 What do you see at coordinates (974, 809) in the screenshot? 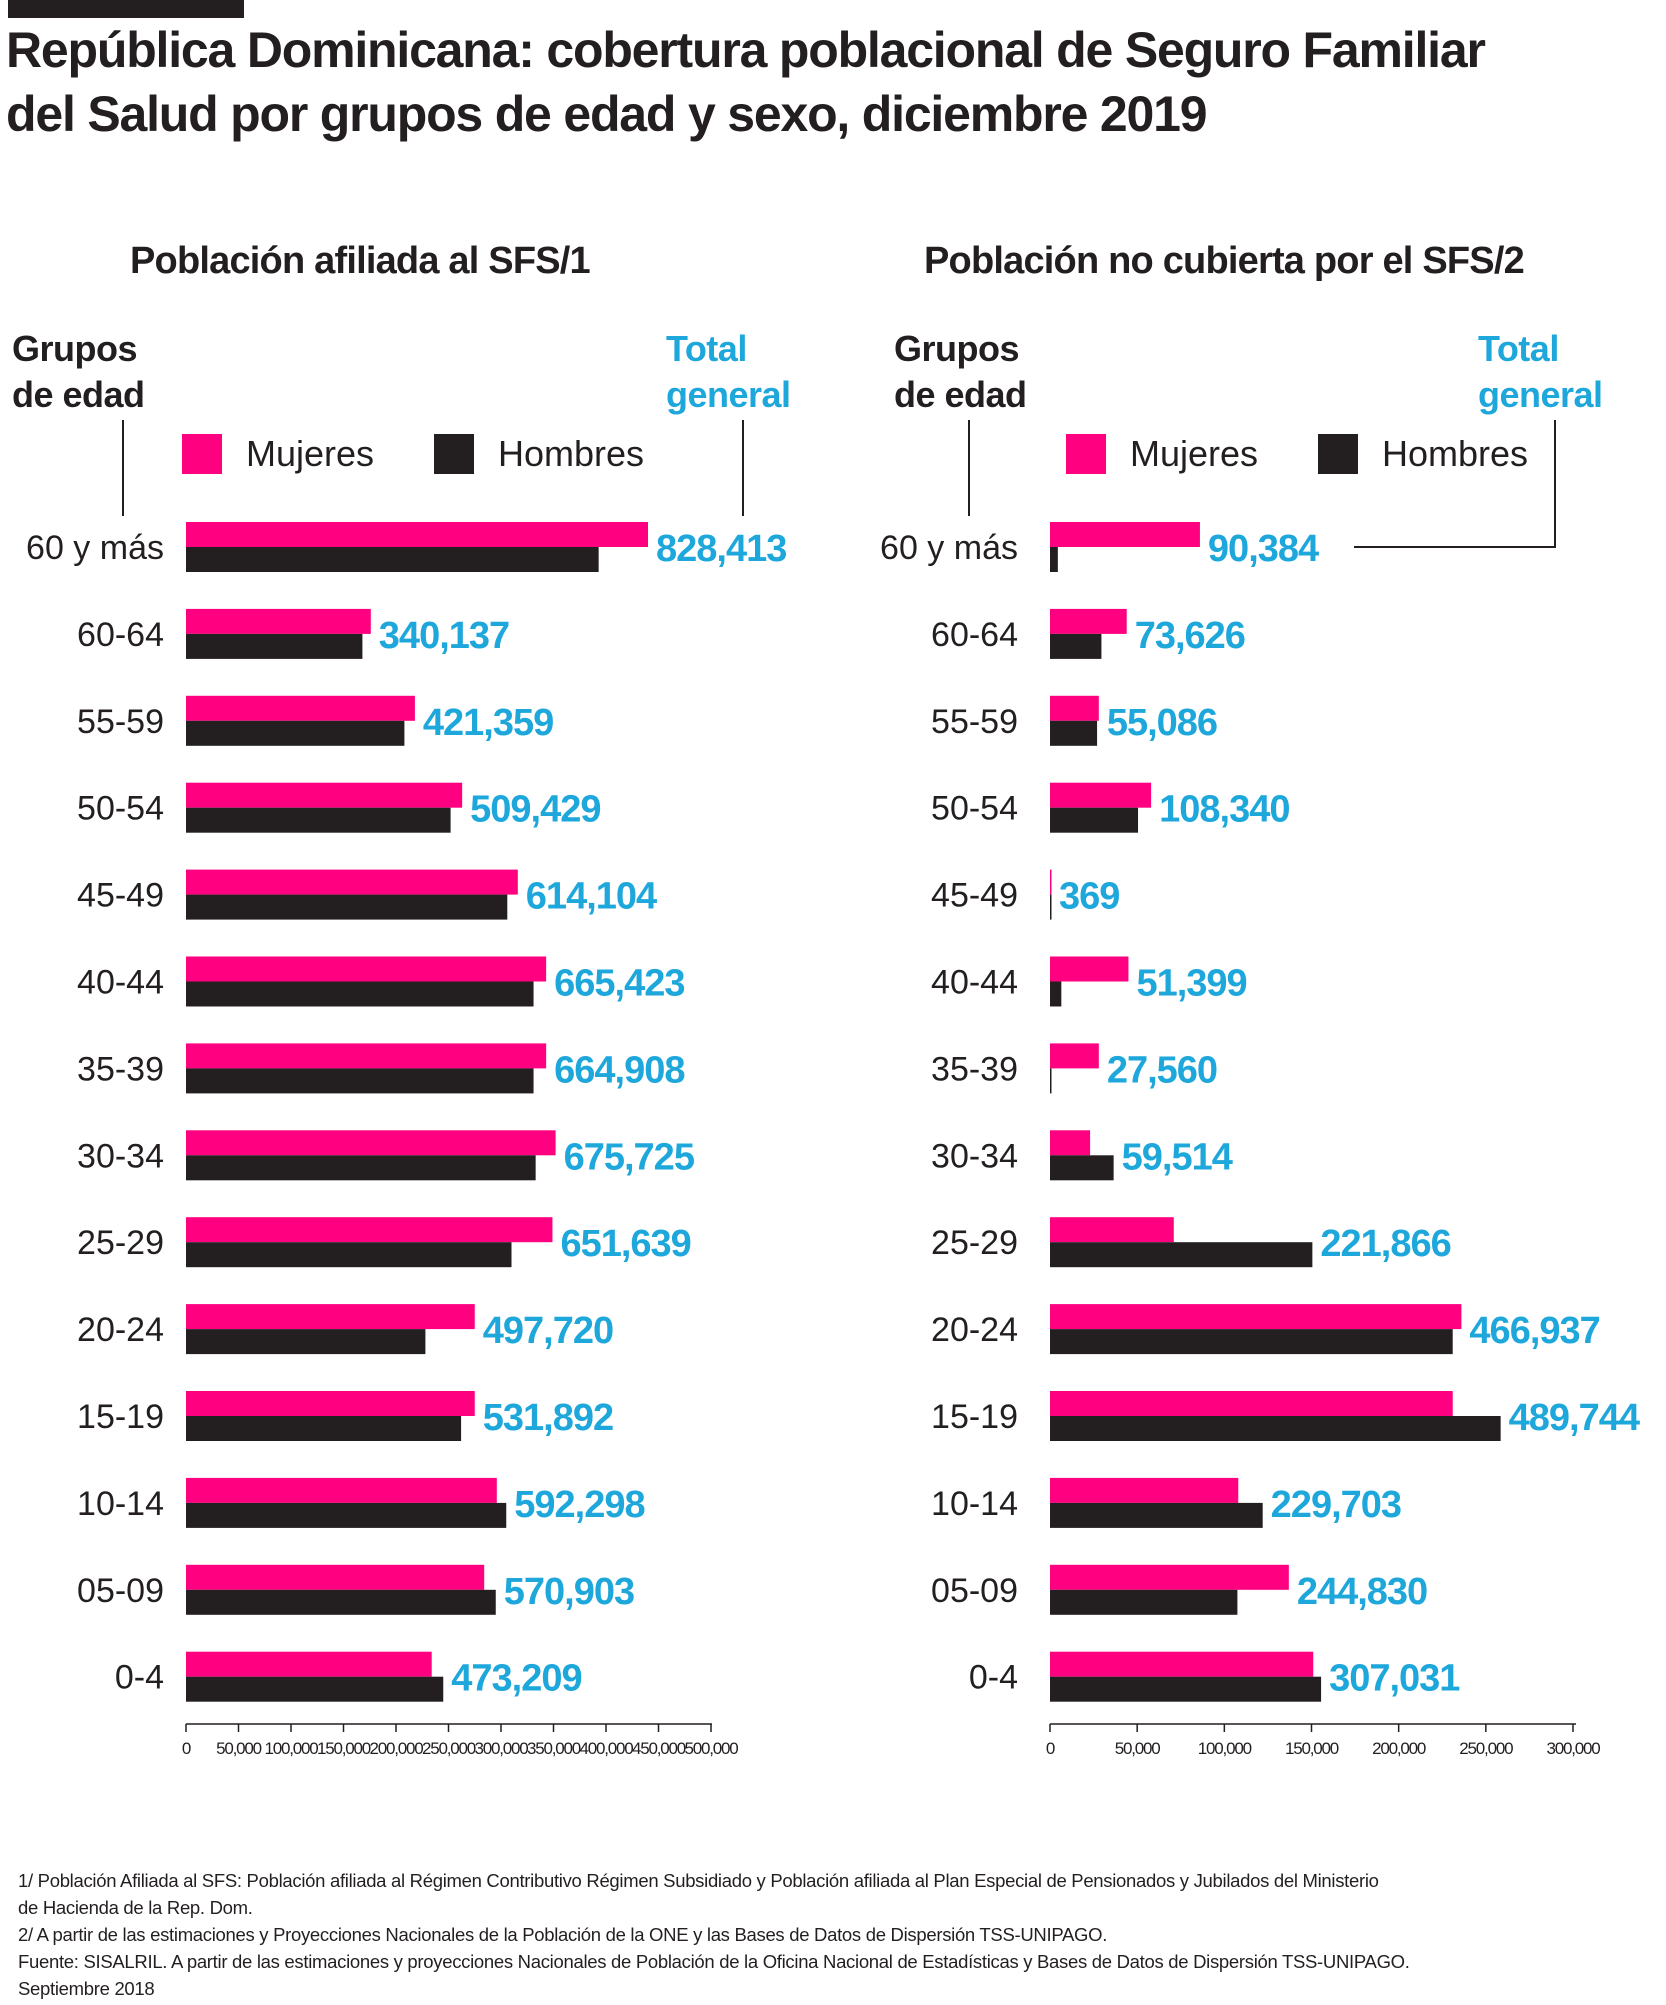
I see `category-label-no-cubierta-3: 50-54` at bounding box center [974, 809].